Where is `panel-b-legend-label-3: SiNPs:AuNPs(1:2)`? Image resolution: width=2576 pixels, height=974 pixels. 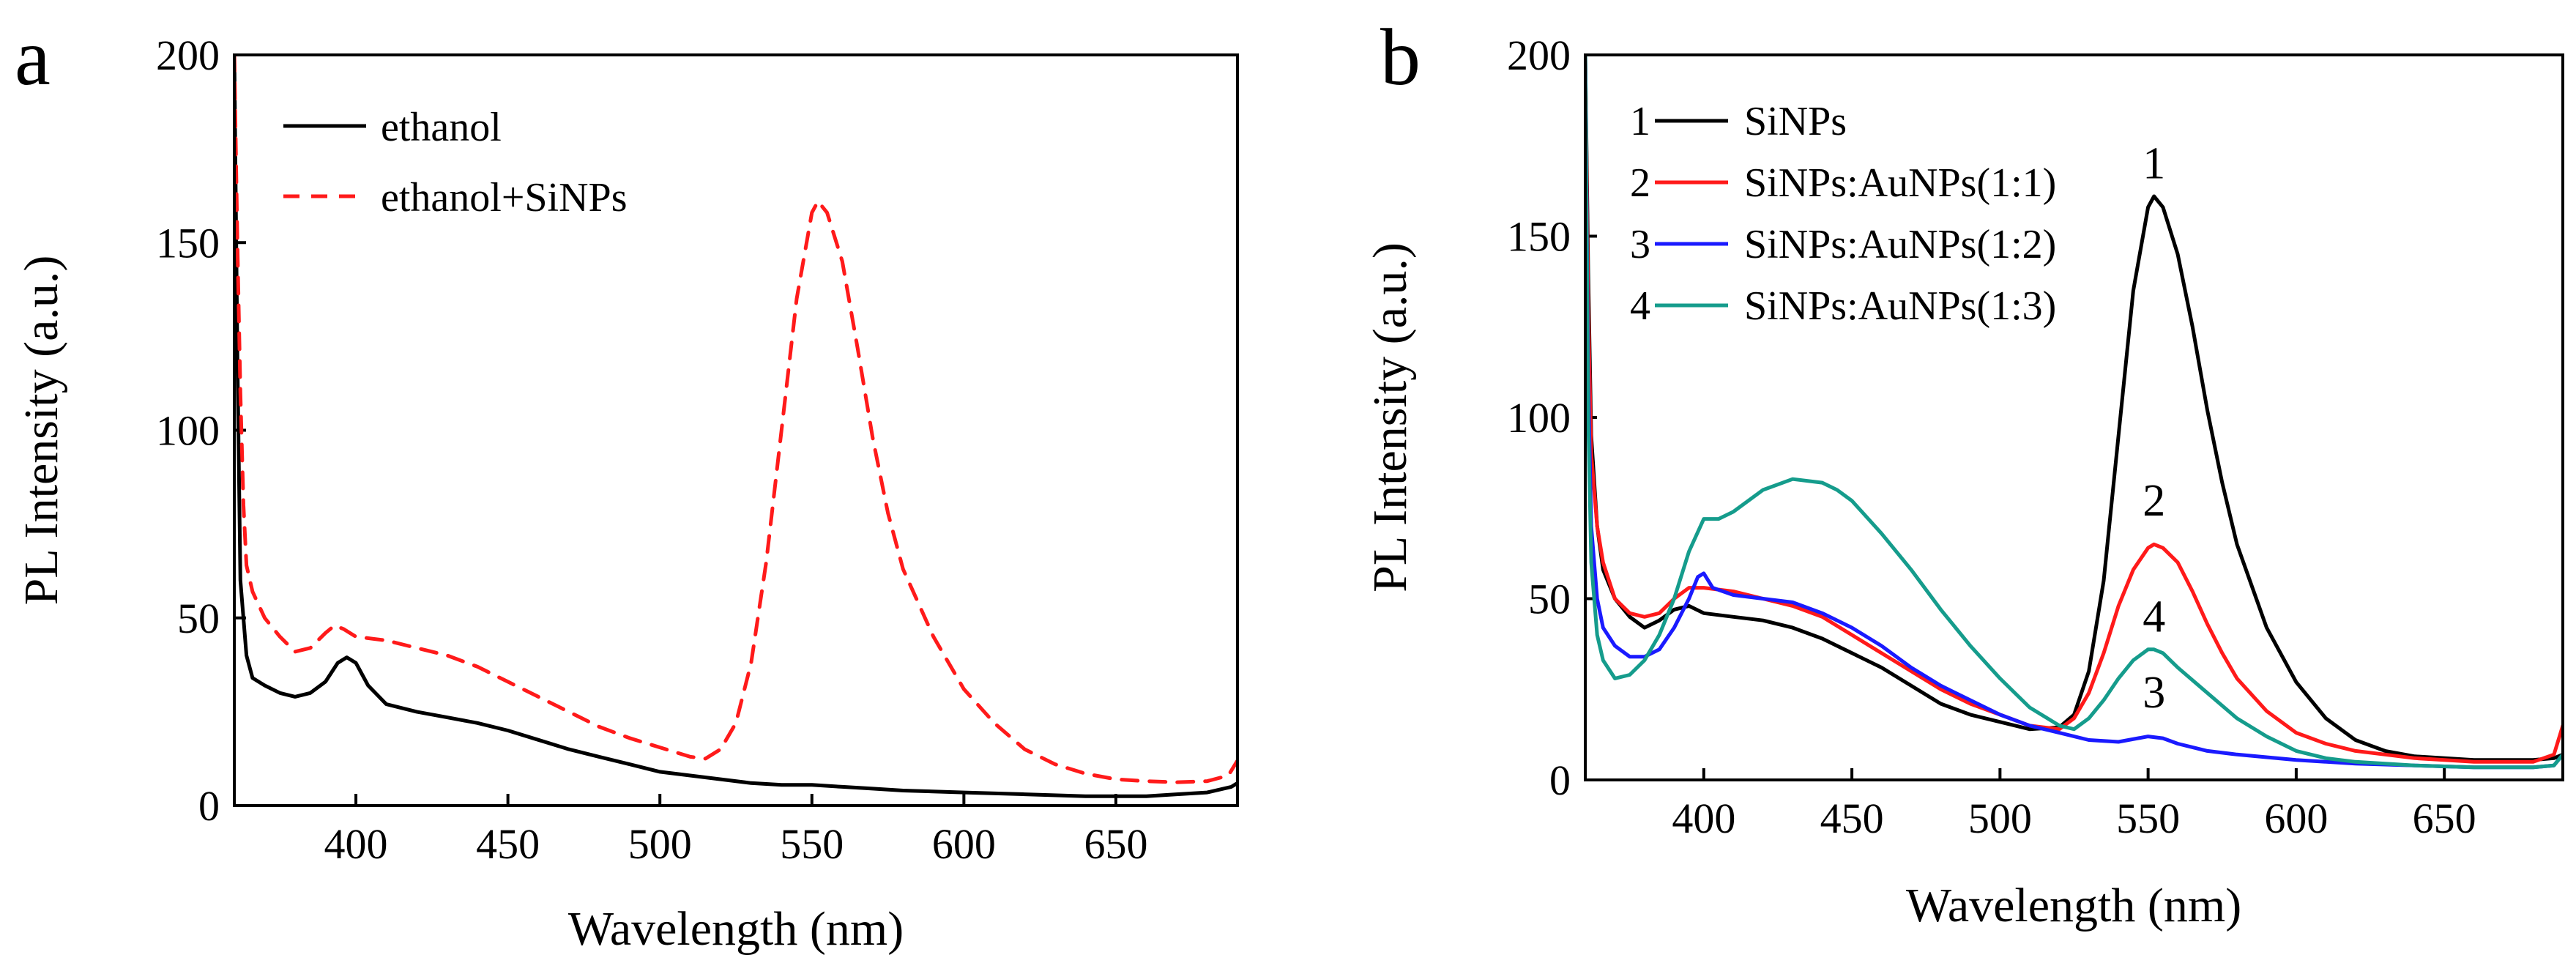
panel-b-legend-label-3: SiNPs:AuNPs(1:2) is located at coordinates (1900, 244).